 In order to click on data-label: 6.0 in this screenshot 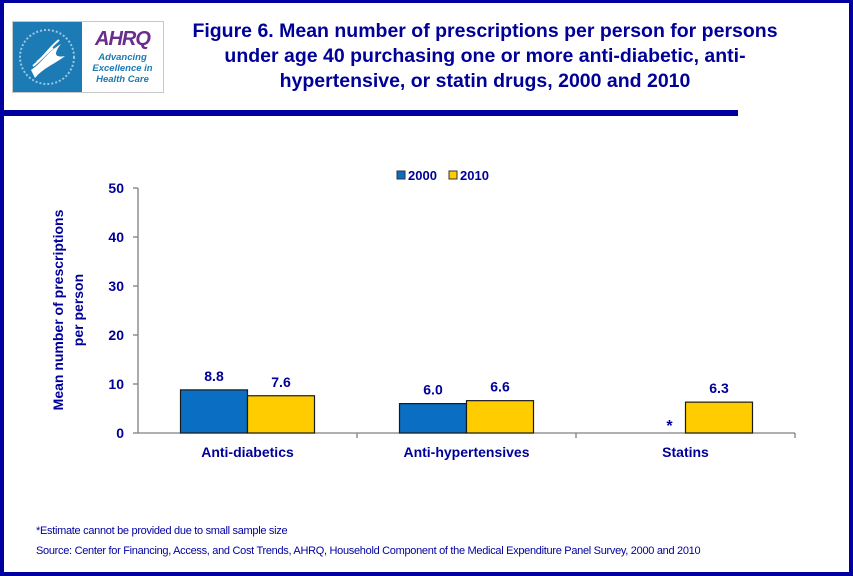, I will do `click(433, 390)`.